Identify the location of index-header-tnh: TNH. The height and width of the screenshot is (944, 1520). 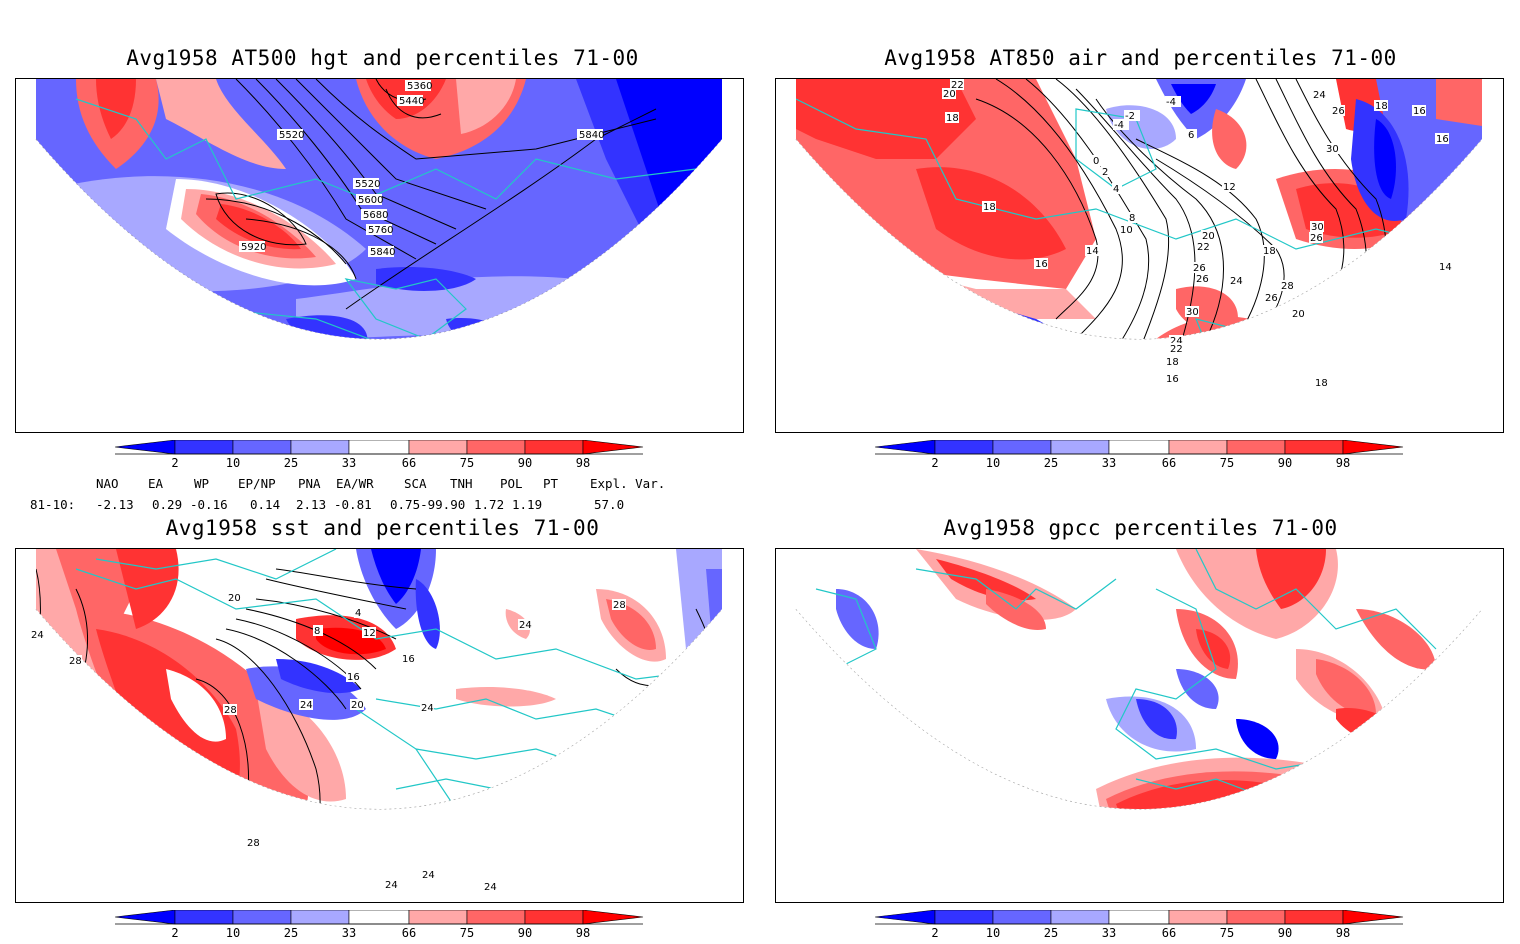
(461, 483).